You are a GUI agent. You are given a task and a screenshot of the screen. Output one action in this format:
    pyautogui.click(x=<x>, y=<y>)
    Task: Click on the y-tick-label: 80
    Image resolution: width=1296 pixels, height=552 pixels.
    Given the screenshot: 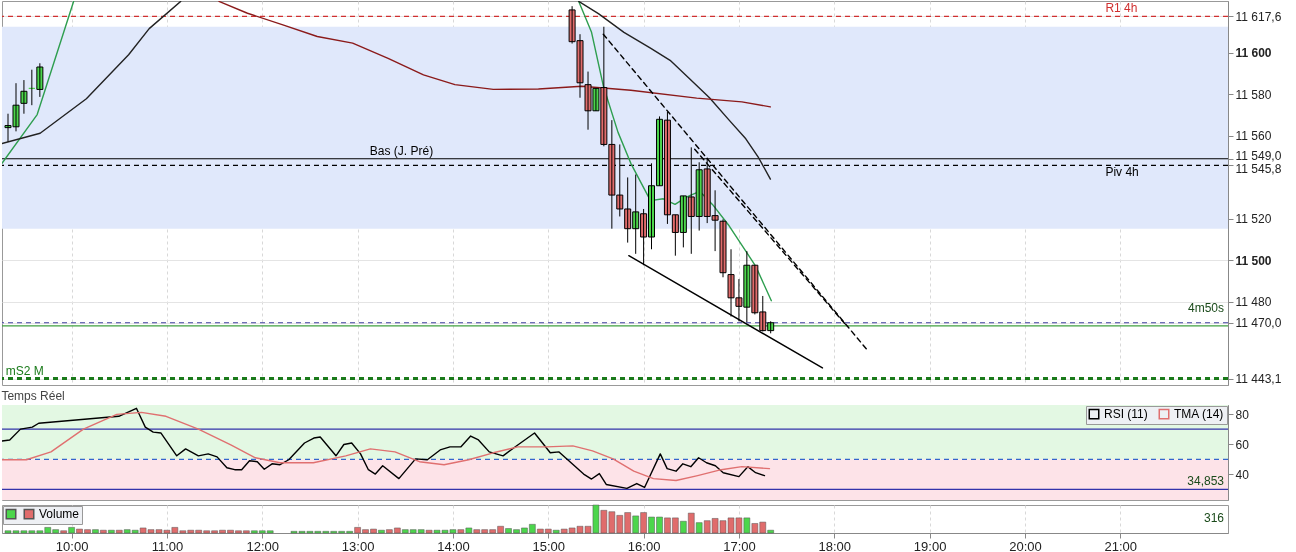 What is the action you would take?
    pyautogui.click(x=1242, y=414)
    